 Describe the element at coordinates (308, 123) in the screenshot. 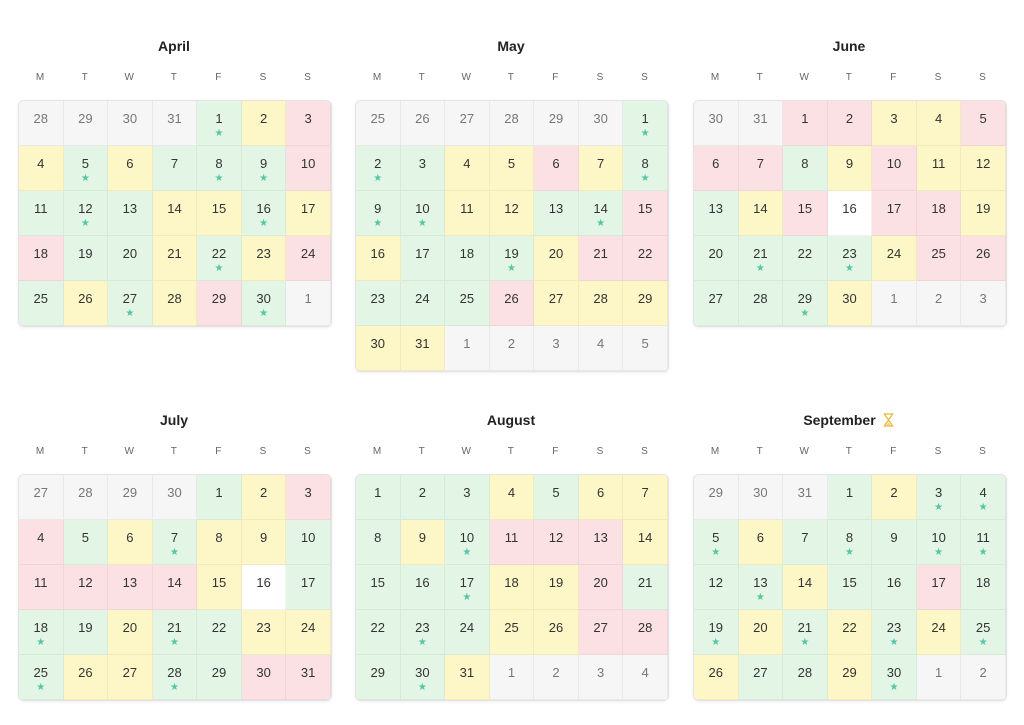

I see `day-cell-red: 3` at that location.